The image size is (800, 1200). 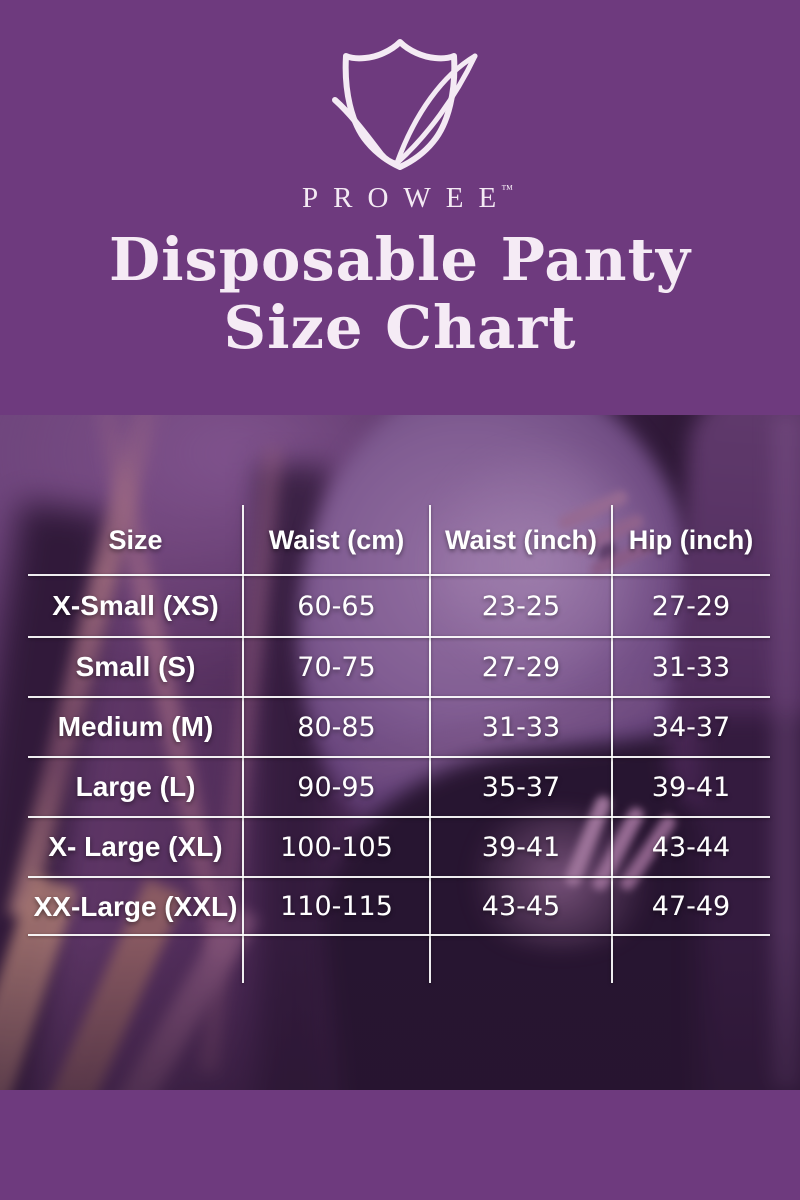 What do you see at coordinates (691, 906) in the screenshot?
I see `table-cell-hip-inch: 47-49` at bounding box center [691, 906].